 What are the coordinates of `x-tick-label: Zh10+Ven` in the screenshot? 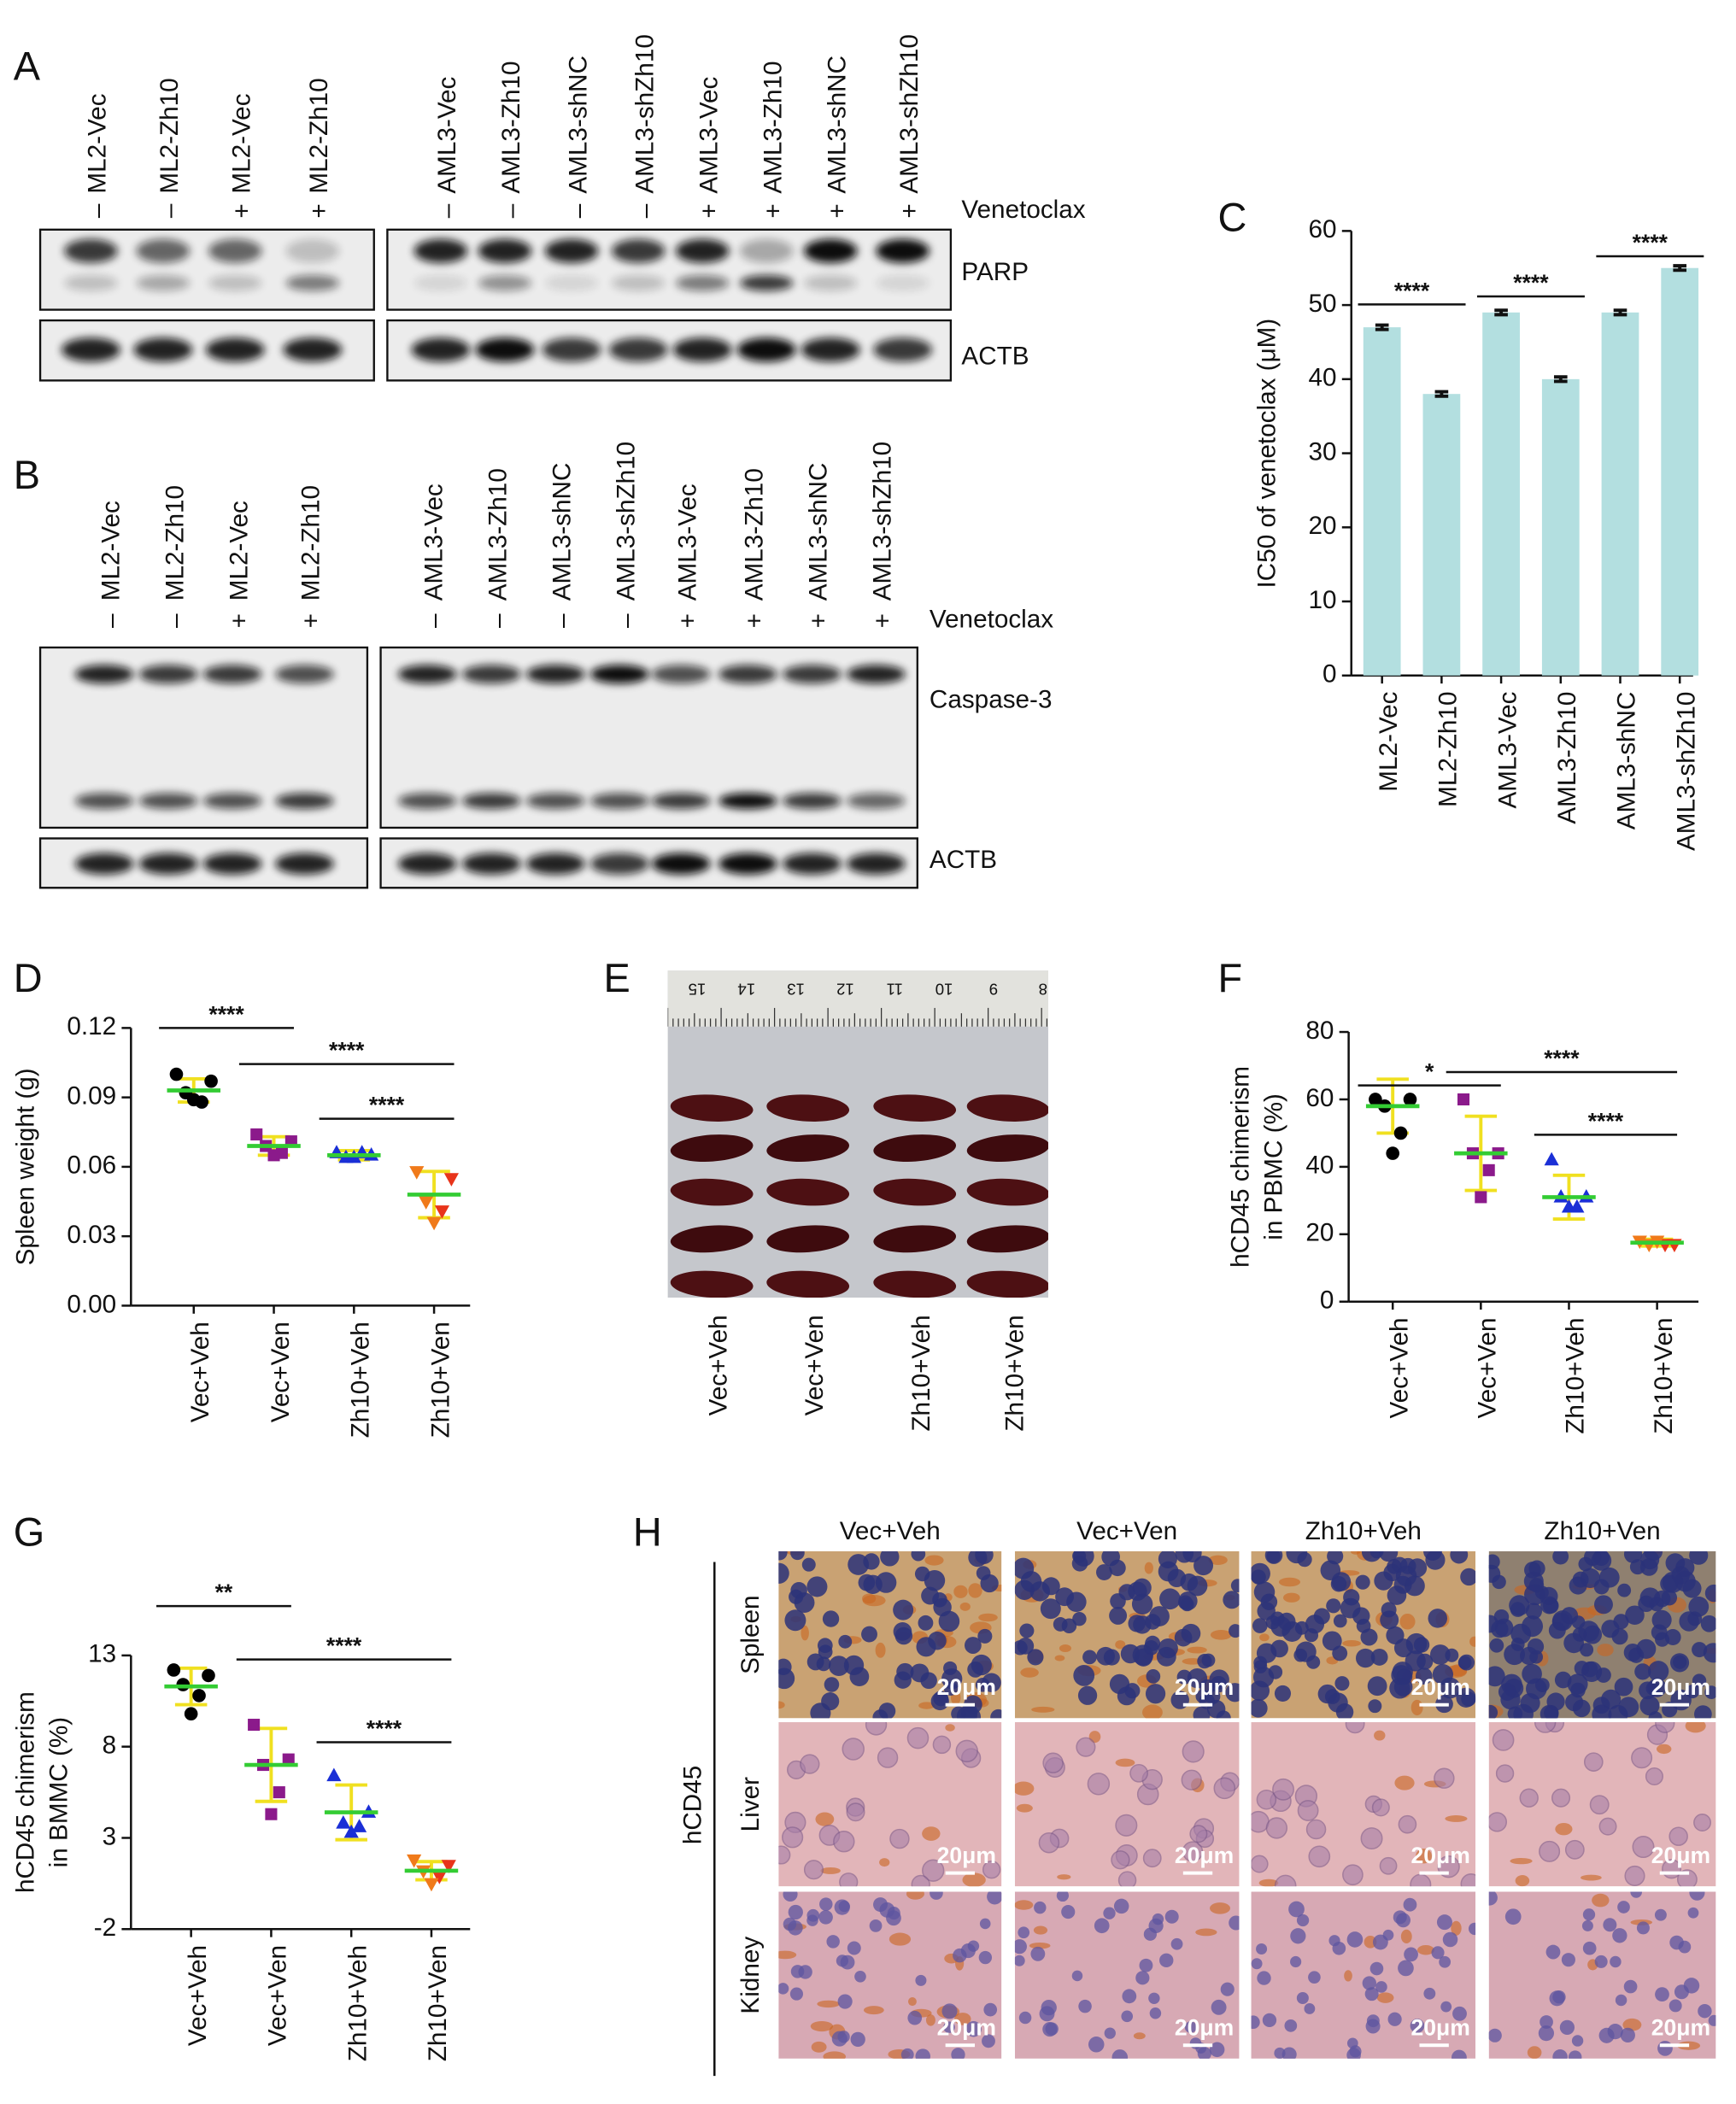 It's located at (1664, 1376).